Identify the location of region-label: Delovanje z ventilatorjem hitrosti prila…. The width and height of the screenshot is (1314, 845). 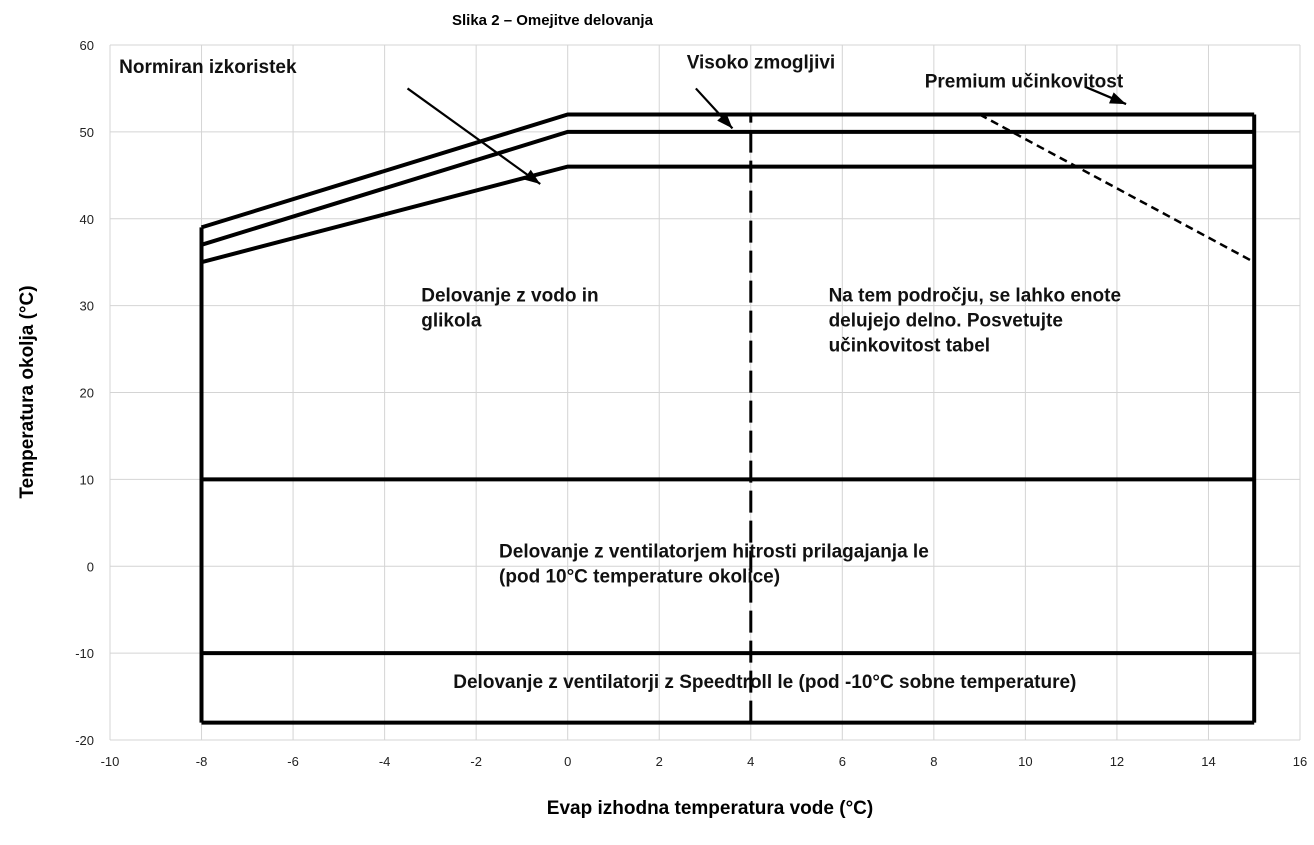
(714, 552).